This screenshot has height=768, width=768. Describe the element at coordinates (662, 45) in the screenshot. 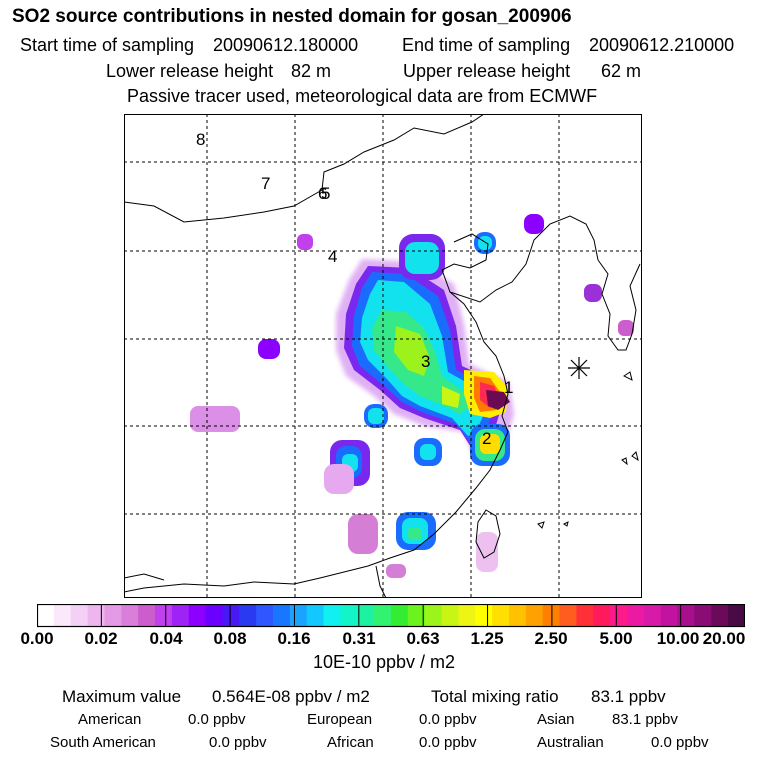

I see `end-time-value: 20090612.210000` at that location.